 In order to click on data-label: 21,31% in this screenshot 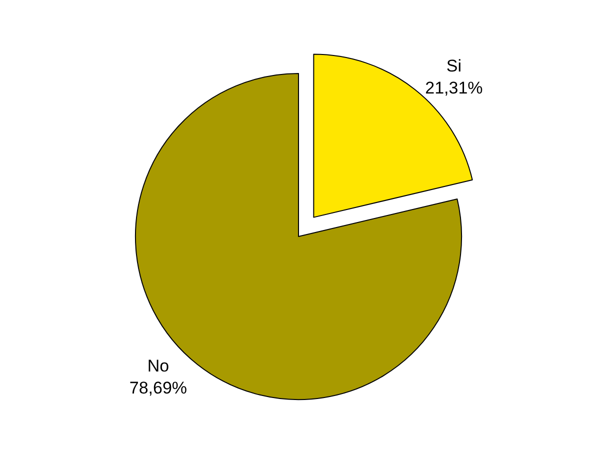, I will do `click(454, 88)`.